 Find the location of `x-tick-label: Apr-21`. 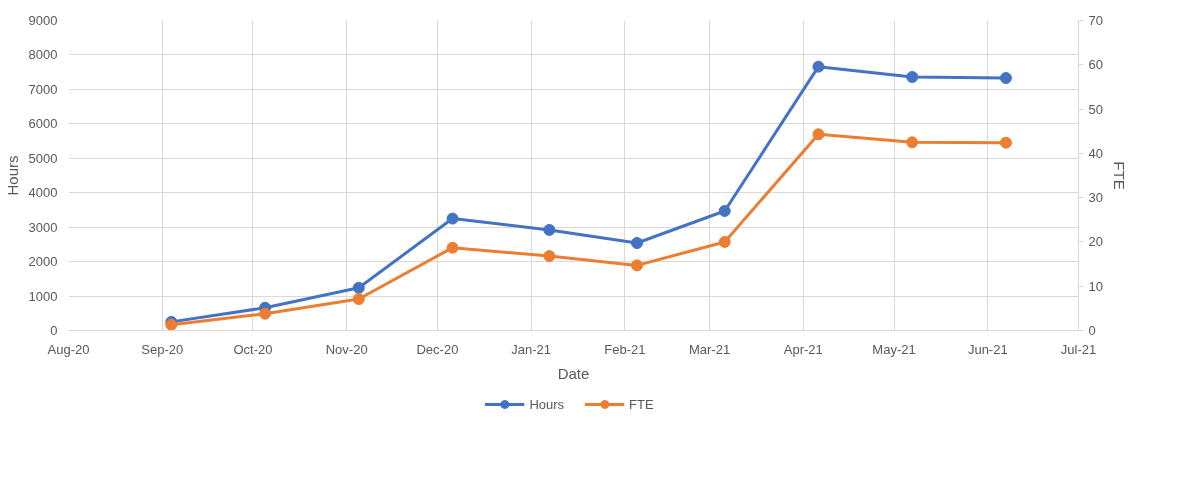

x-tick-label: Apr-21 is located at coordinates (803, 349).